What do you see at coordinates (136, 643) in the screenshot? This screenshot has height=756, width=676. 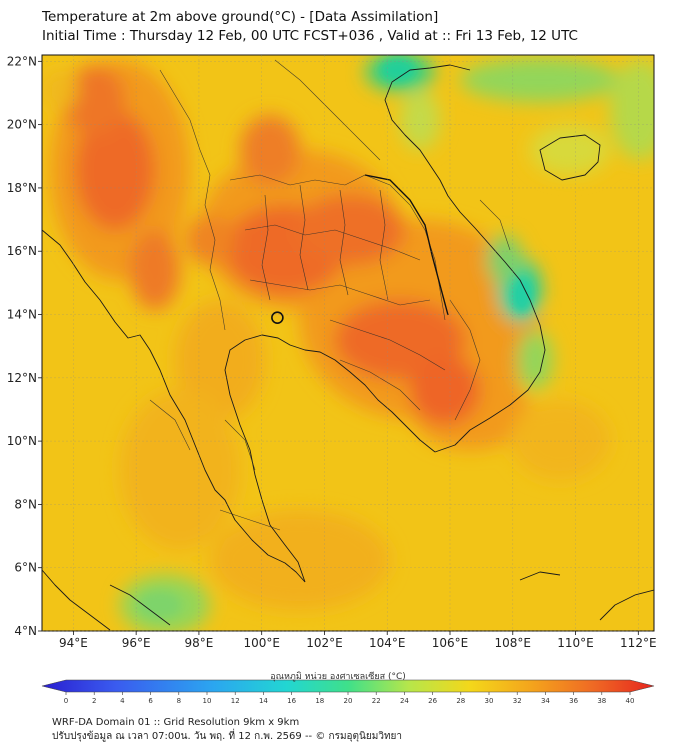 I see `lon-tick-label: 96°E` at bounding box center [136, 643].